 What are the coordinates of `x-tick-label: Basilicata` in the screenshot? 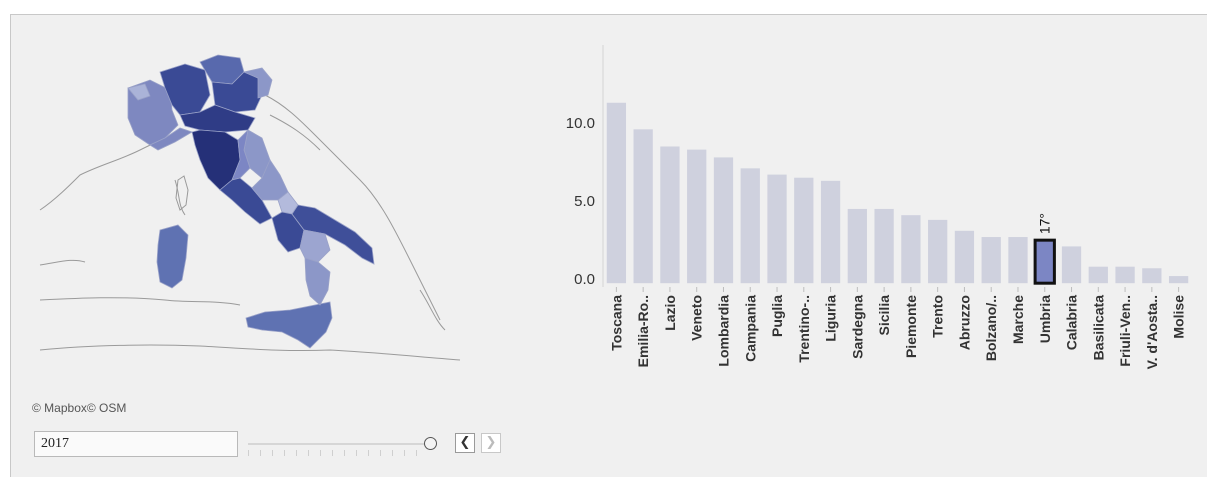 It's located at (1098, 328).